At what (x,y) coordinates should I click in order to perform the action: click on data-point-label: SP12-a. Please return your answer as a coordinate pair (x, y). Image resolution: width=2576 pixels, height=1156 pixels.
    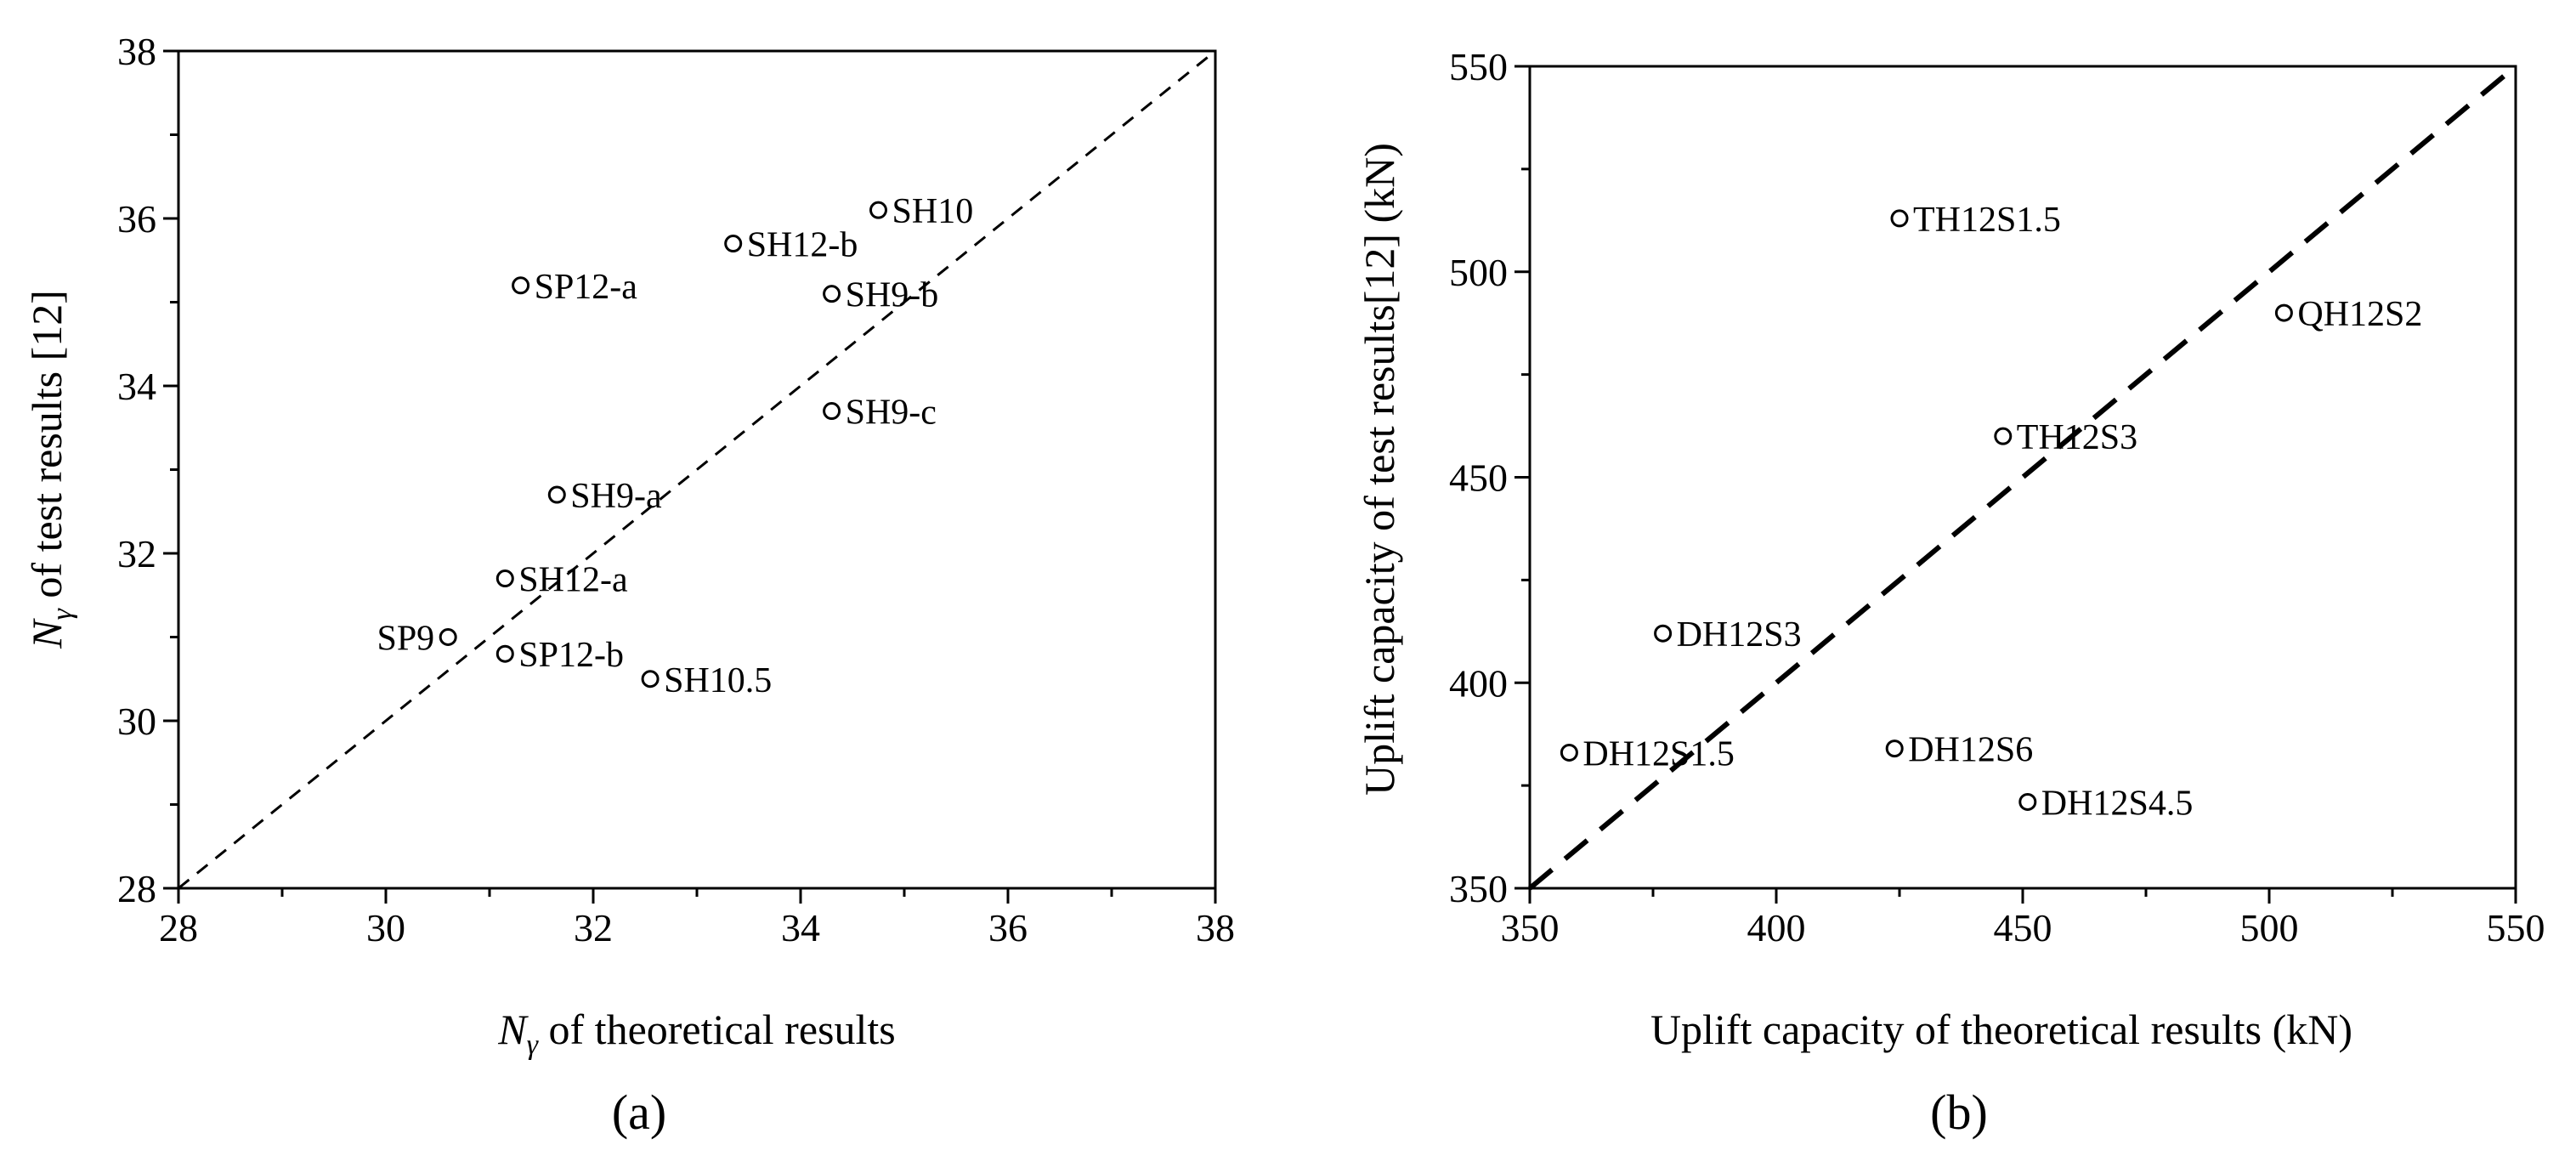
    Looking at the image, I should click on (586, 287).